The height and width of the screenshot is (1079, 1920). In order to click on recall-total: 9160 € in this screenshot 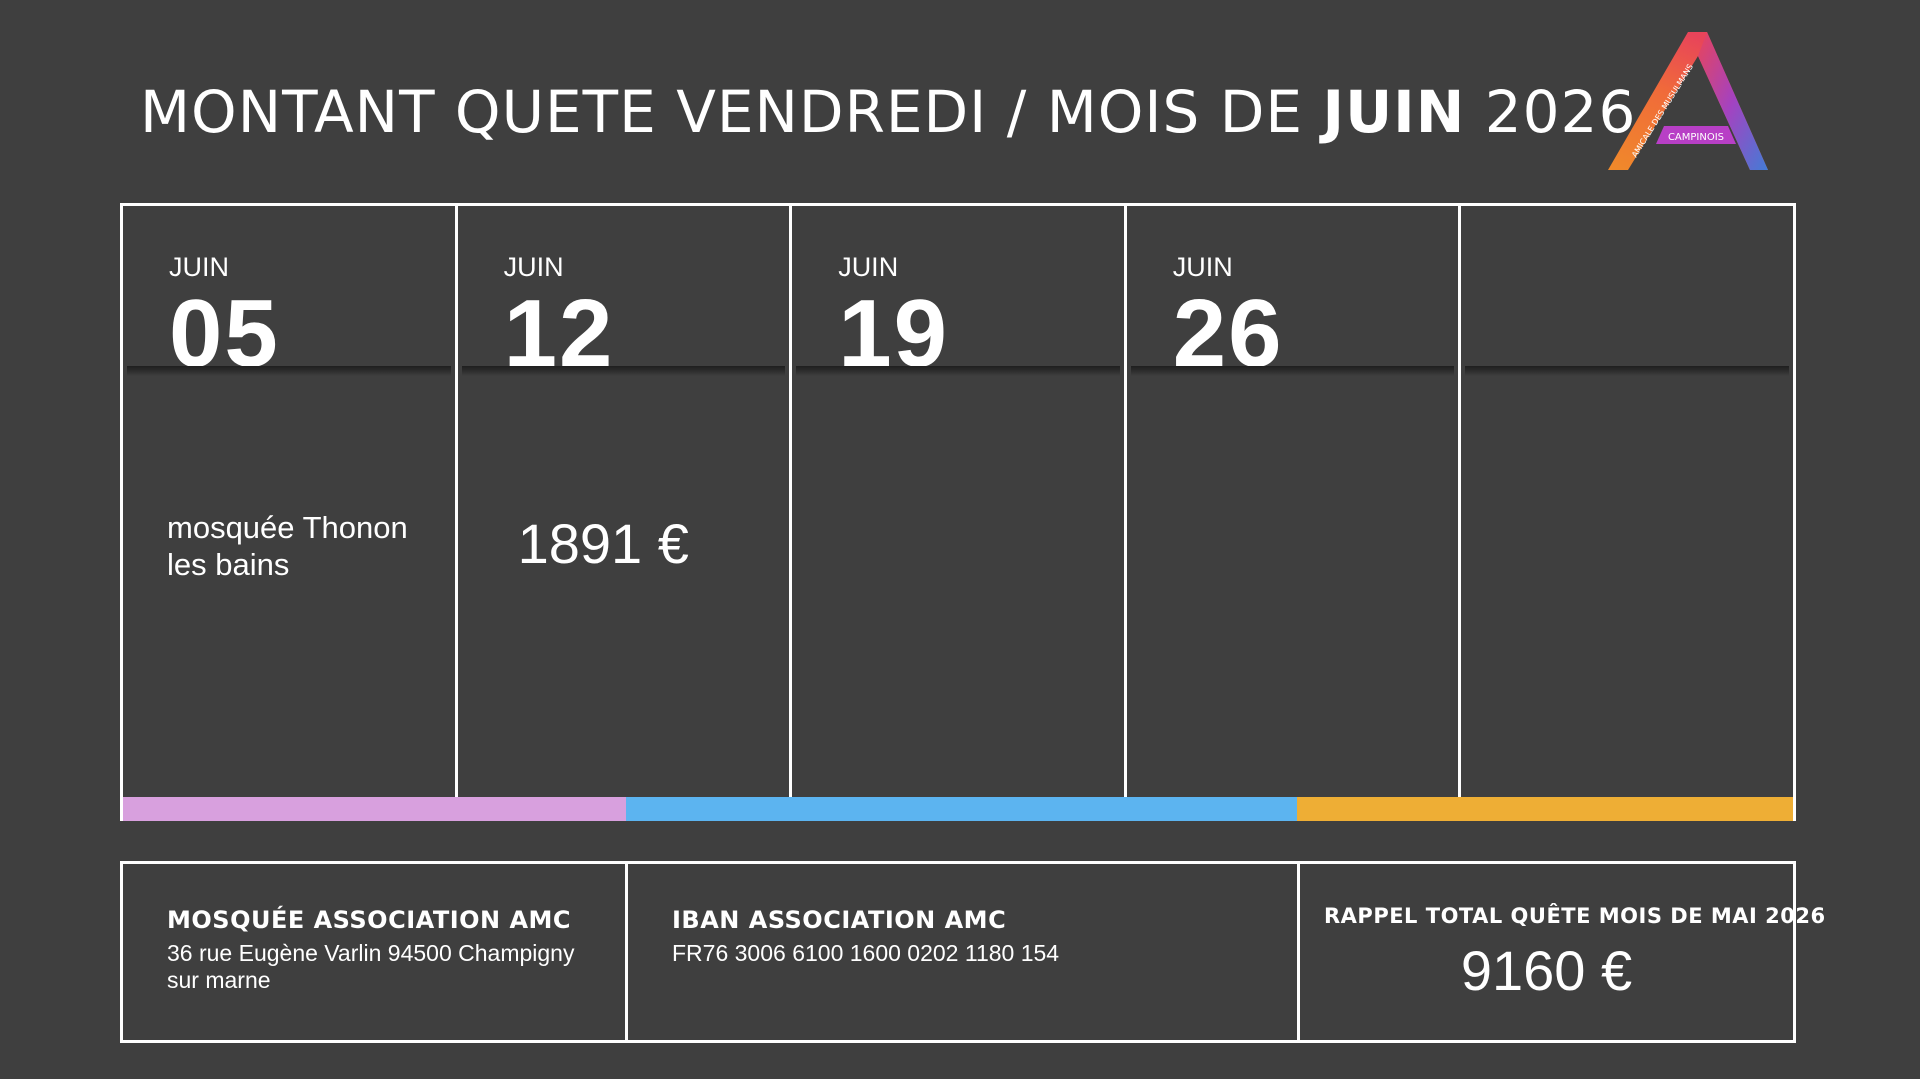, I will do `click(1546, 970)`.